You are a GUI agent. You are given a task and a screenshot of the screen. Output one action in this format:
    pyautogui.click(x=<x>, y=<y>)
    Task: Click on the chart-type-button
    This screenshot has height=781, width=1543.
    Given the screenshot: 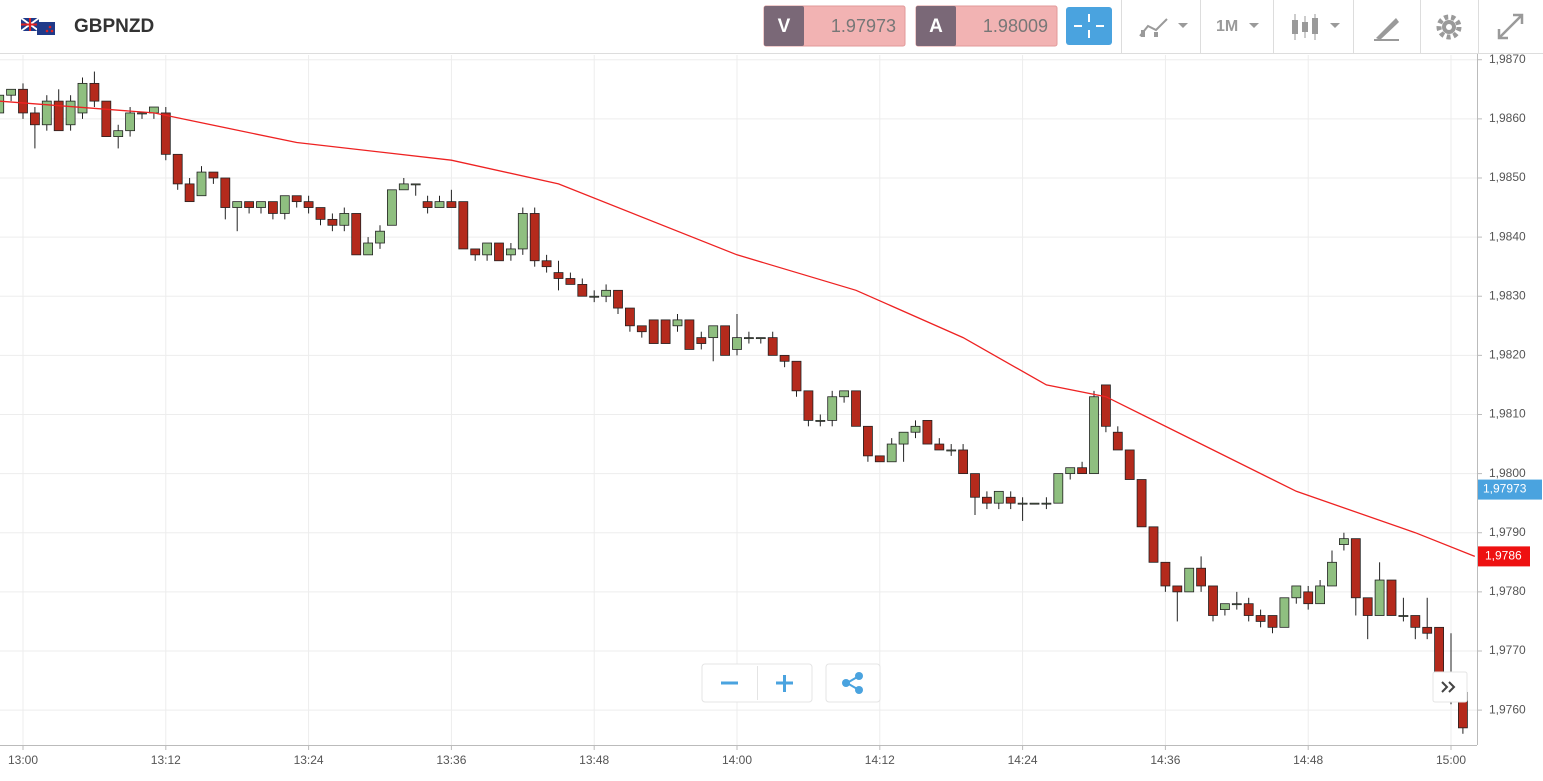 What is the action you would take?
    pyautogui.click(x=1163, y=27)
    